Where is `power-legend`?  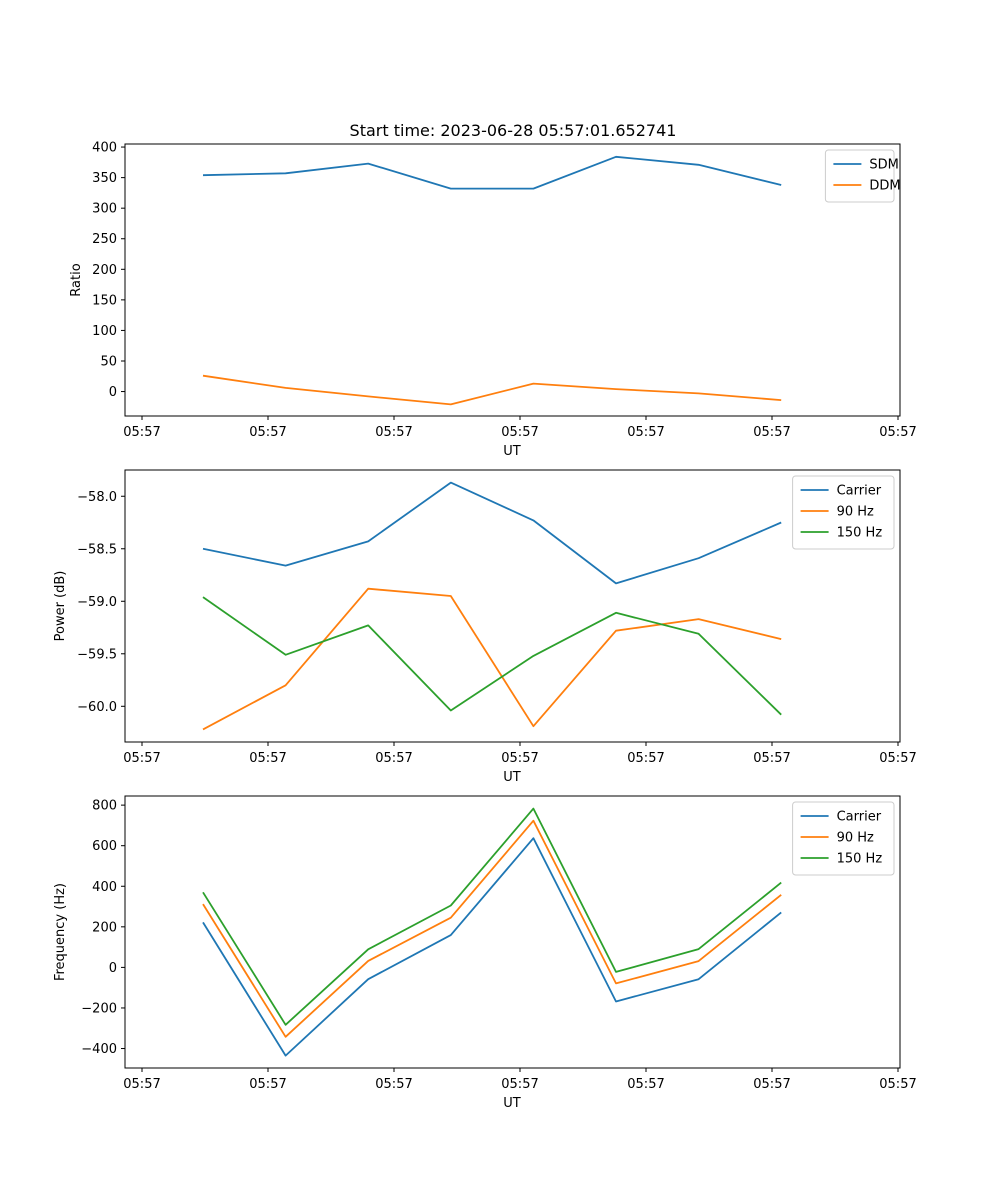 power-legend is located at coordinates (843, 512).